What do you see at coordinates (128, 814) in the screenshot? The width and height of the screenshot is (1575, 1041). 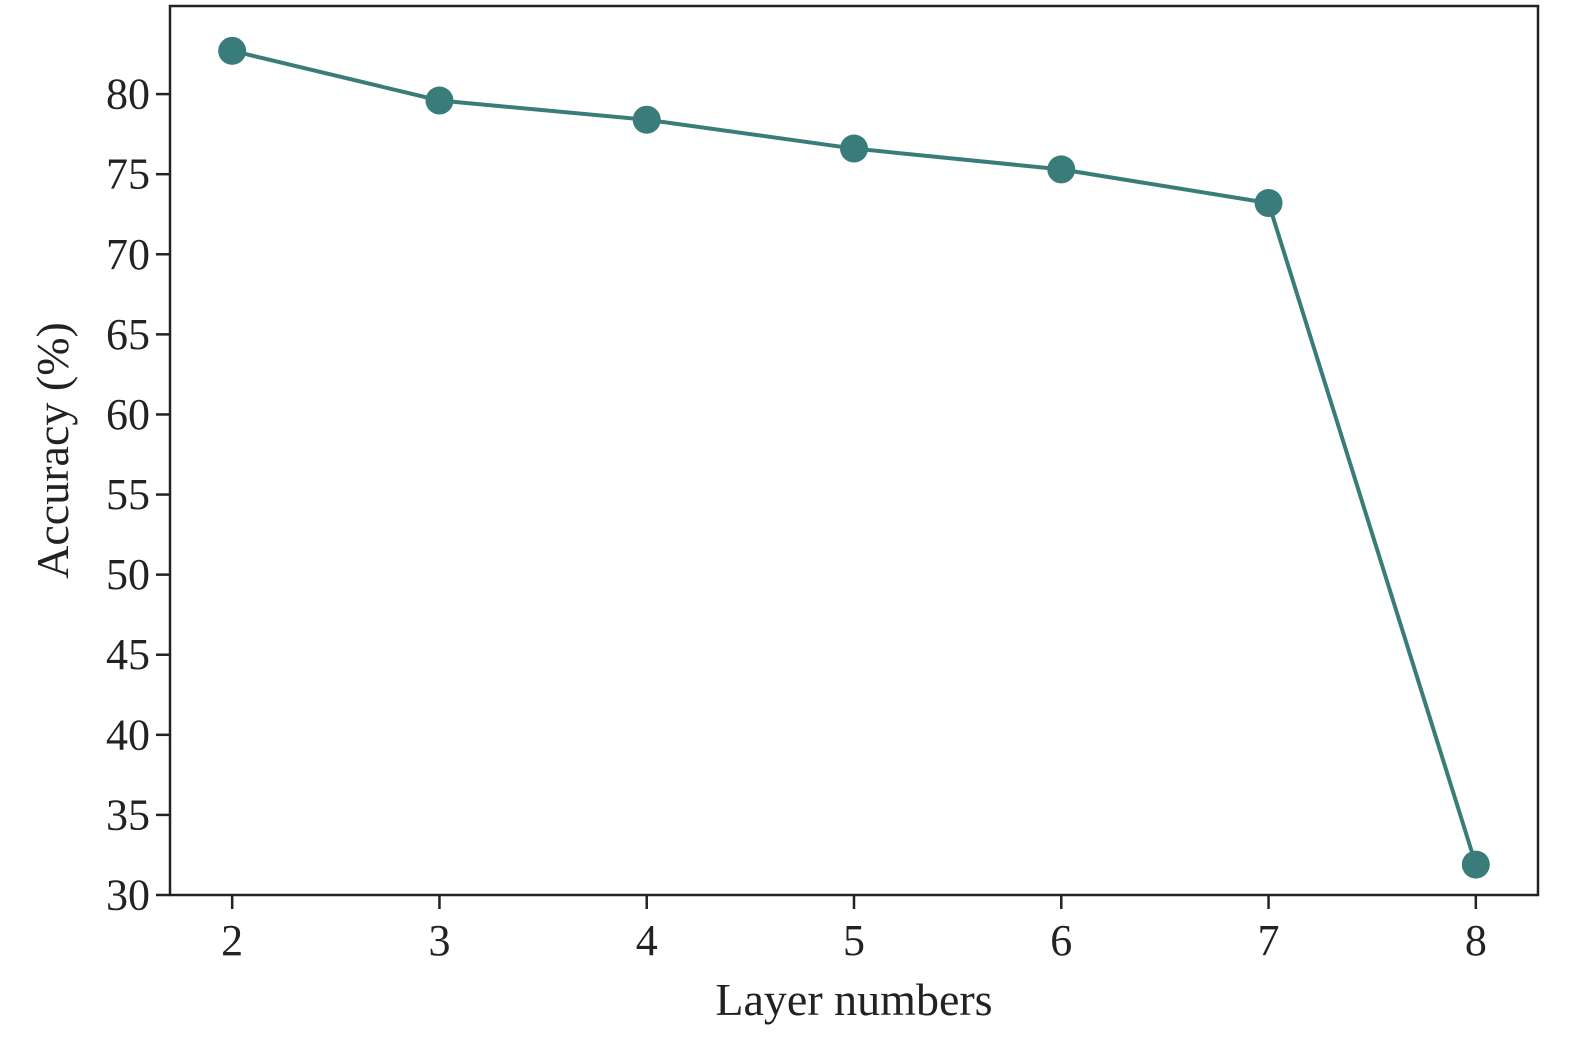 I see `y-tick-label: 35` at bounding box center [128, 814].